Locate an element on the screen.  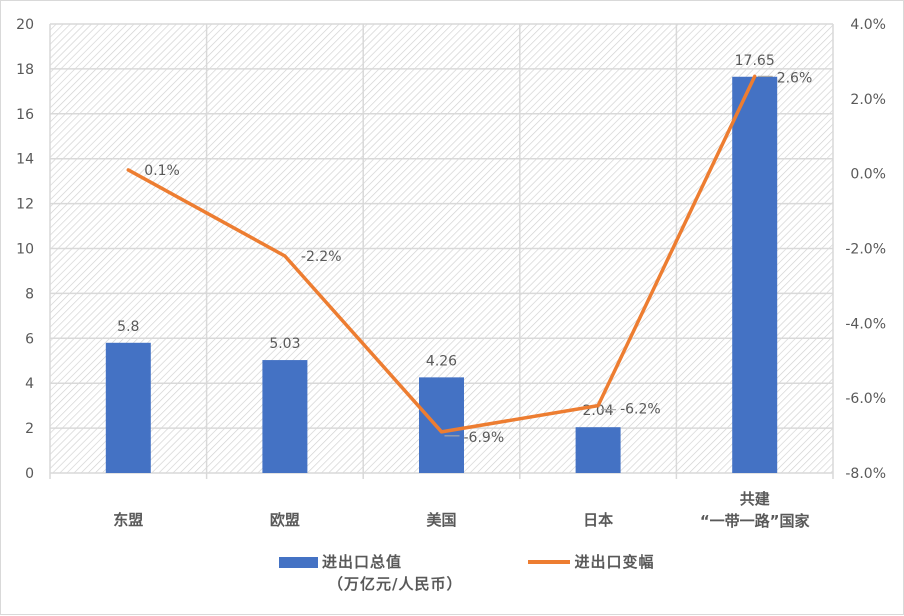
category-label: 美国 is located at coordinates (441, 520).